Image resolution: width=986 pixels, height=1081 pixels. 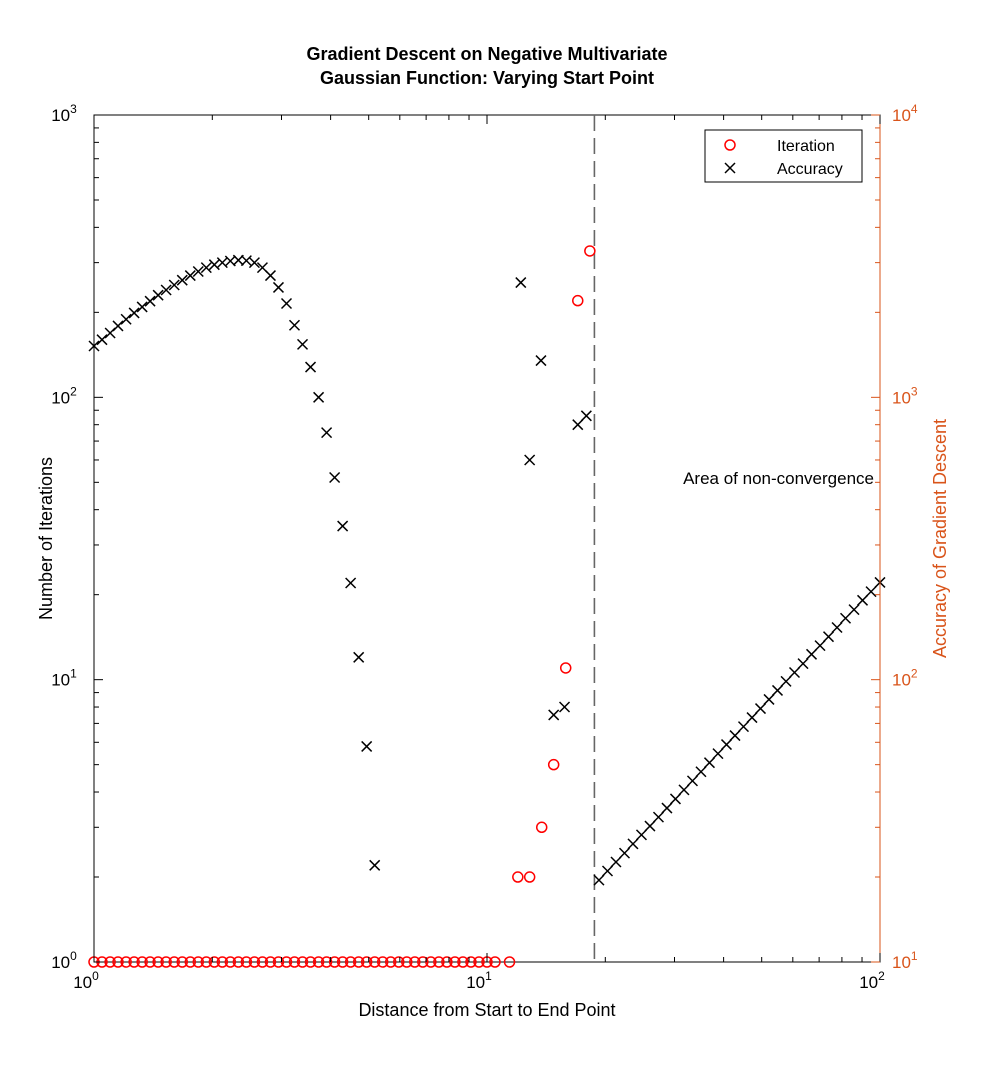 I want to click on legend-iteration-marker, so click(x=730, y=145).